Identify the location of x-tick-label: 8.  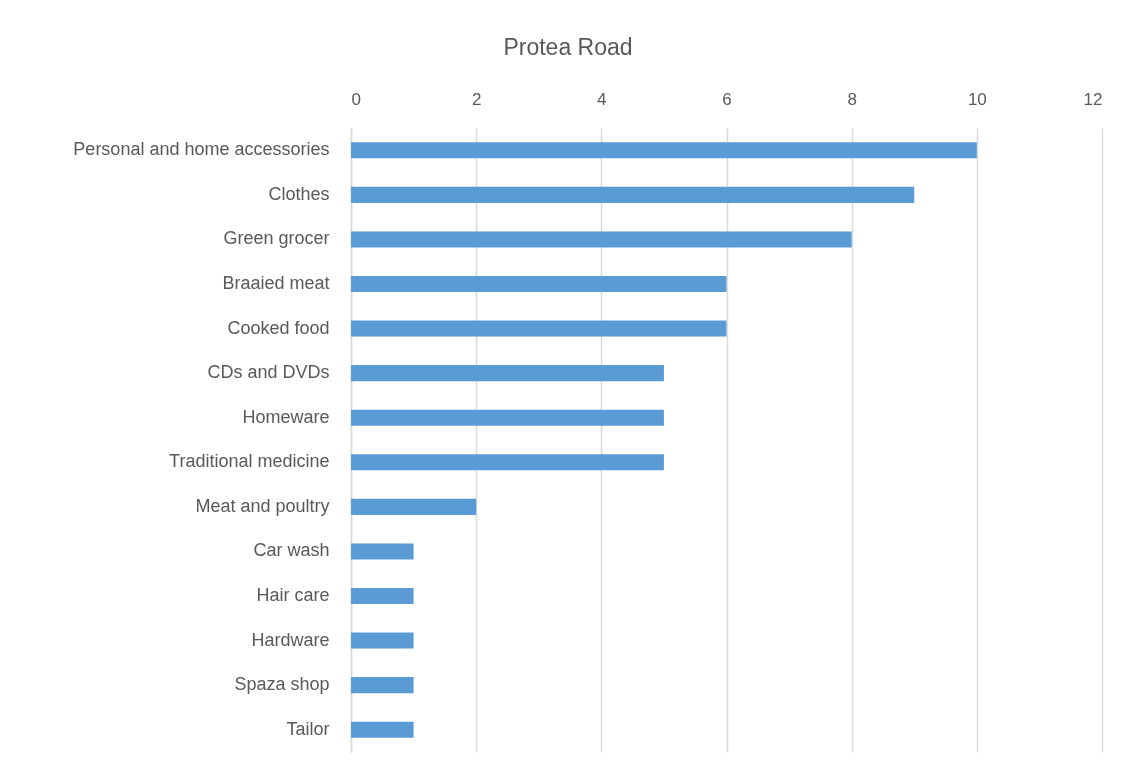
(852, 99).